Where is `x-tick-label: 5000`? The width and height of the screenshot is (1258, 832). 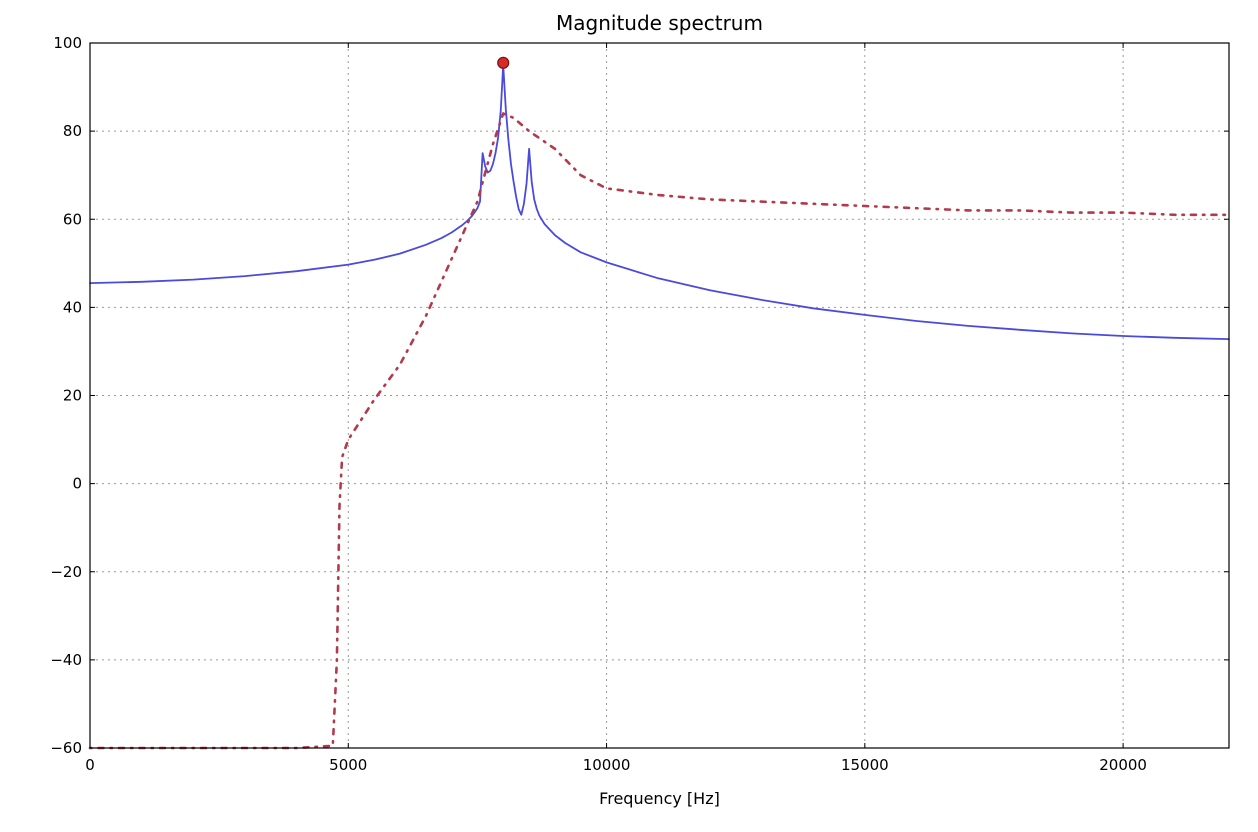
x-tick-label: 5000 is located at coordinates (348, 765).